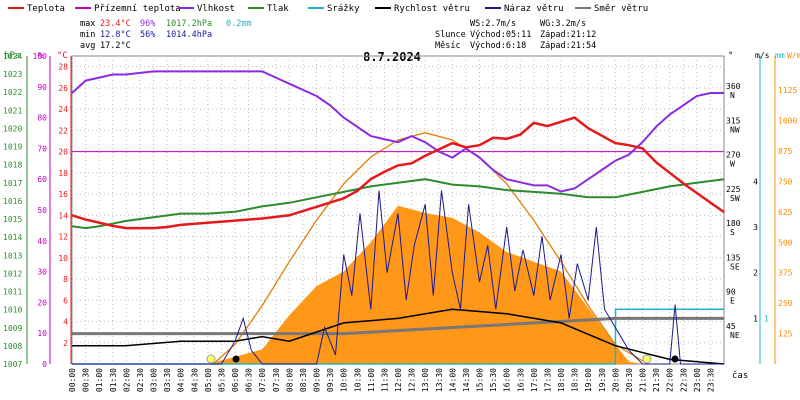 Image resolution: width=800 pixels, height=400 pixels. Describe the element at coordinates (730, 56) in the screenshot. I see `unit-deg: °` at that location.